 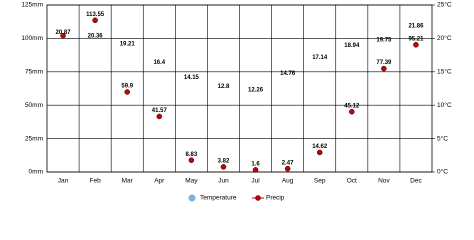 I want to click on precip-label: 59.9, so click(x=127, y=87).